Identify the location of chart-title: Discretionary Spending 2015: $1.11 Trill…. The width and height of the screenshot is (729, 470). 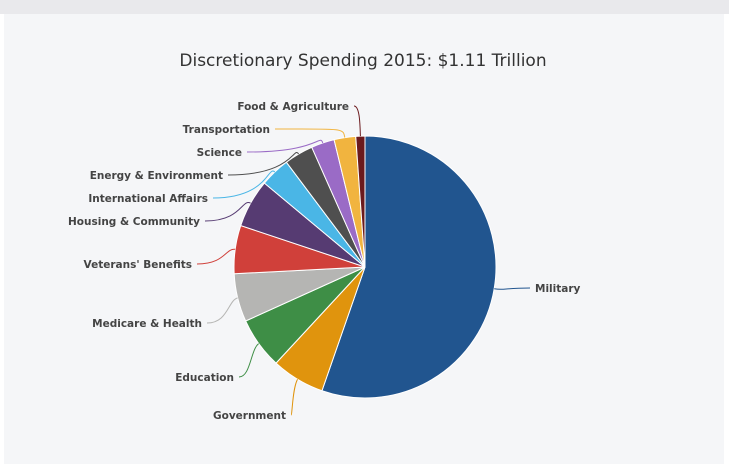
(362, 61).